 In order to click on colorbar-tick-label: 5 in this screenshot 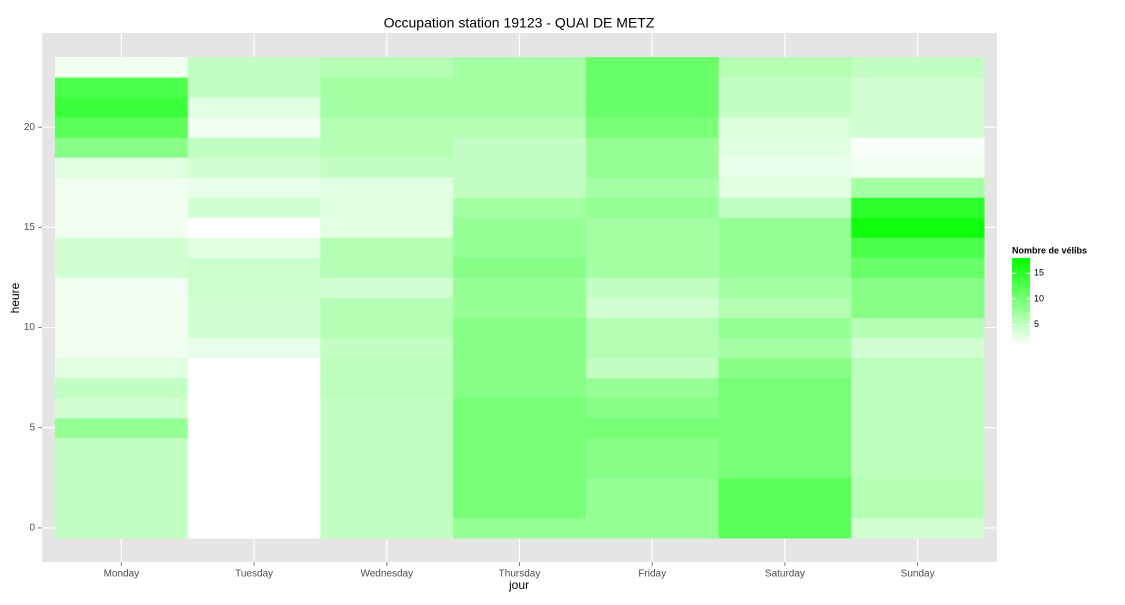, I will do `click(1036, 324)`.